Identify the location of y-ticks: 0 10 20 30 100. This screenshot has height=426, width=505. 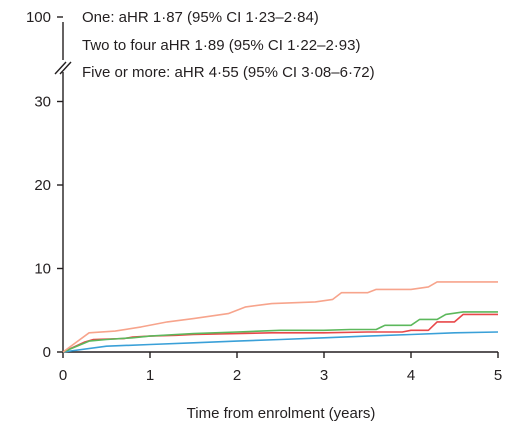
(44, 185).